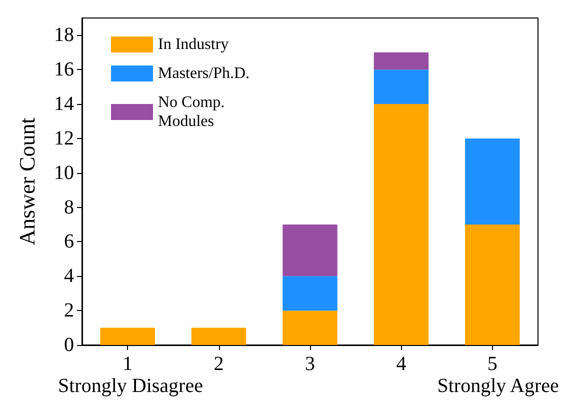 This screenshot has height=408, width=570. Describe the element at coordinates (69, 311) in the screenshot. I see `y-tick-label: 2` at that location.